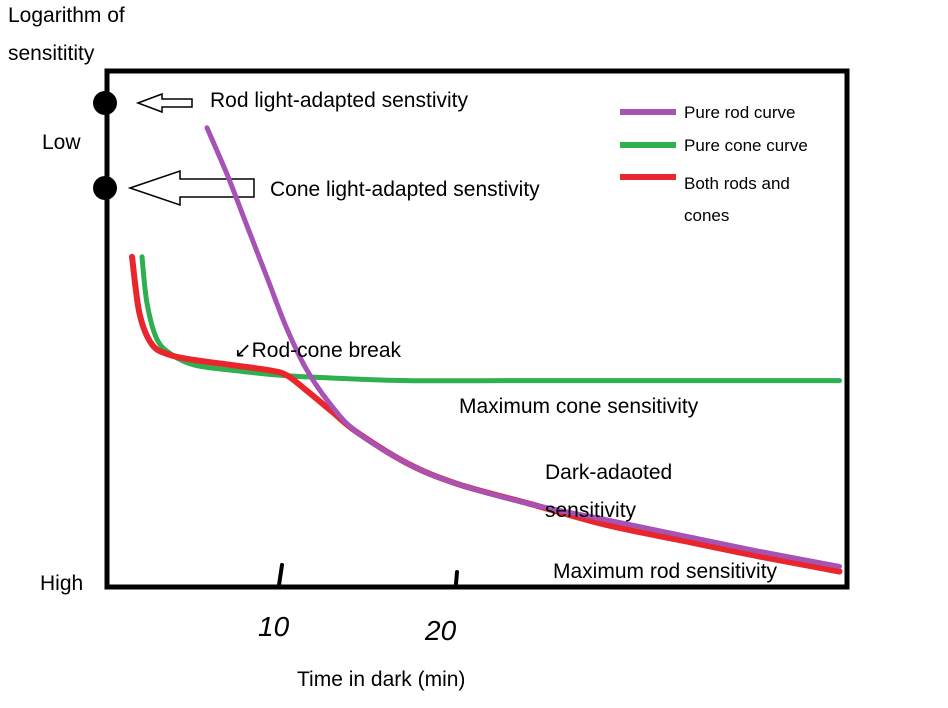 This screenshot has width=948, height=708. What do you see at coordinates (665, 571) in the screenshot?
I see `max-rod-annotation: Maximum rod sensitivity` at bounding box center [665, 571].